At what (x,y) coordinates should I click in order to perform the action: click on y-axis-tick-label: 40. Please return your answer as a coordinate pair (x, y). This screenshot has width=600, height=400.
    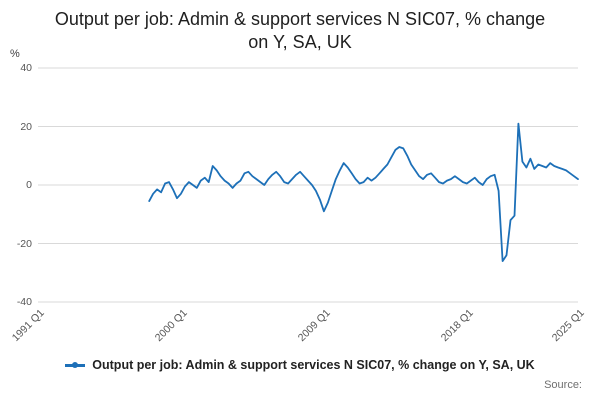
    Looking at the image, I should click on (26, 68).